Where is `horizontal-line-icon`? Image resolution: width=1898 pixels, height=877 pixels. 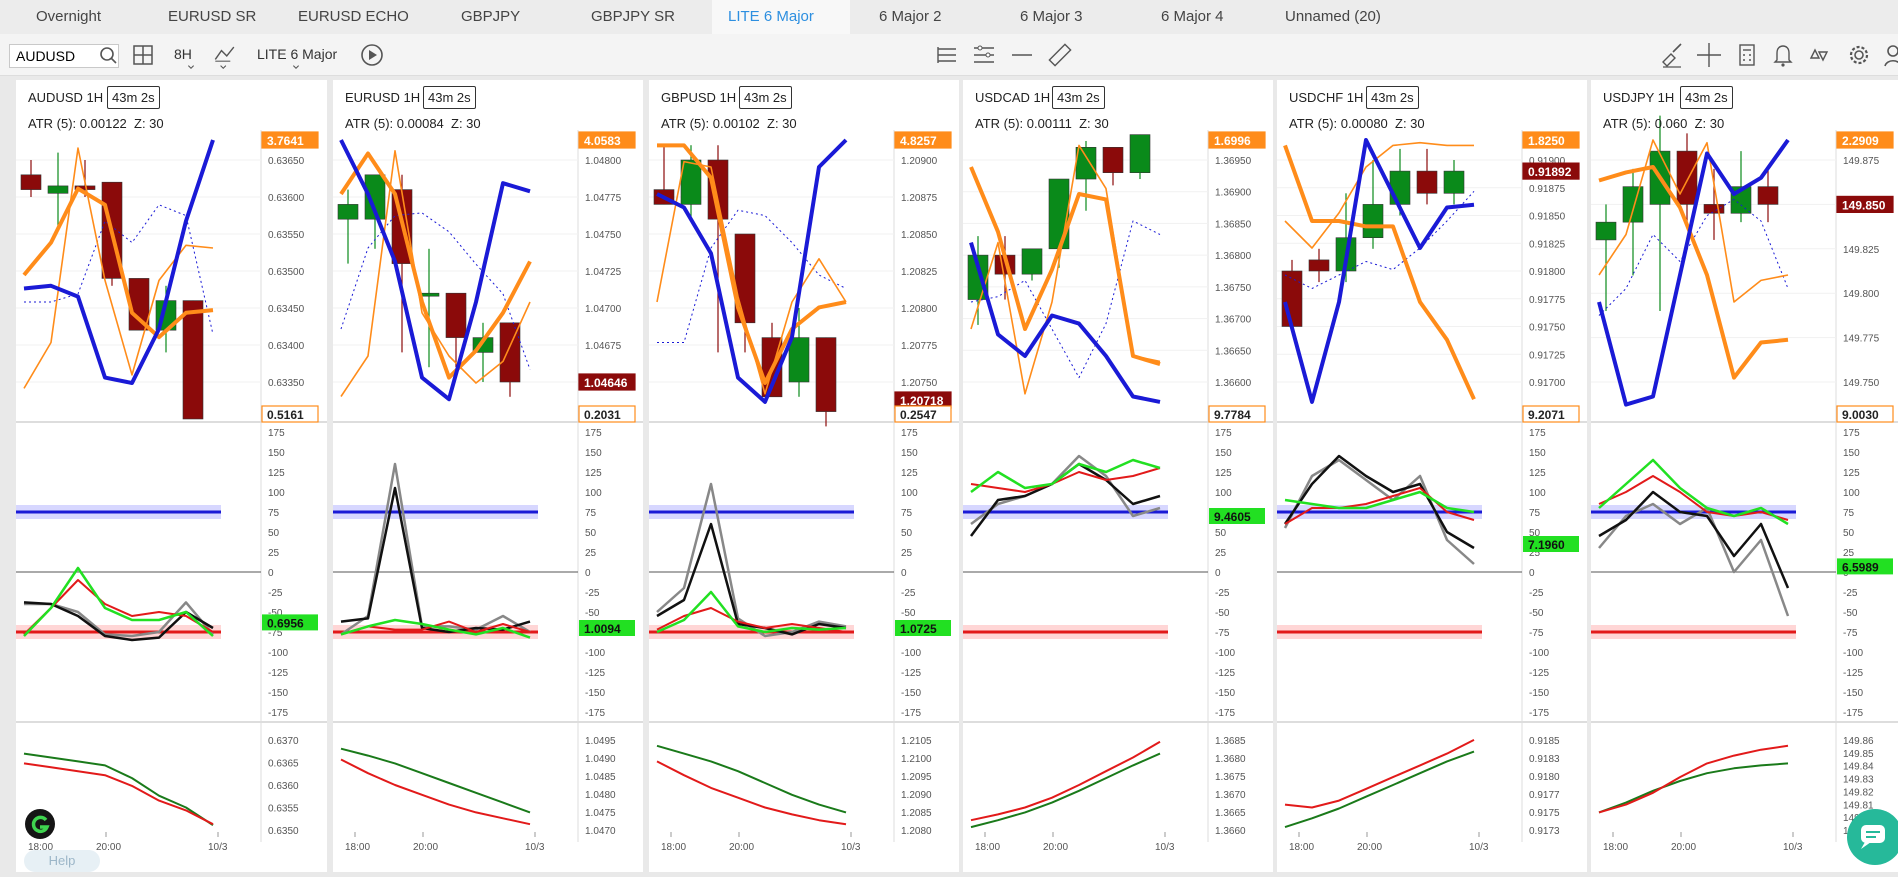 horizontal-line-icon is located at coordinates (1022, 55).